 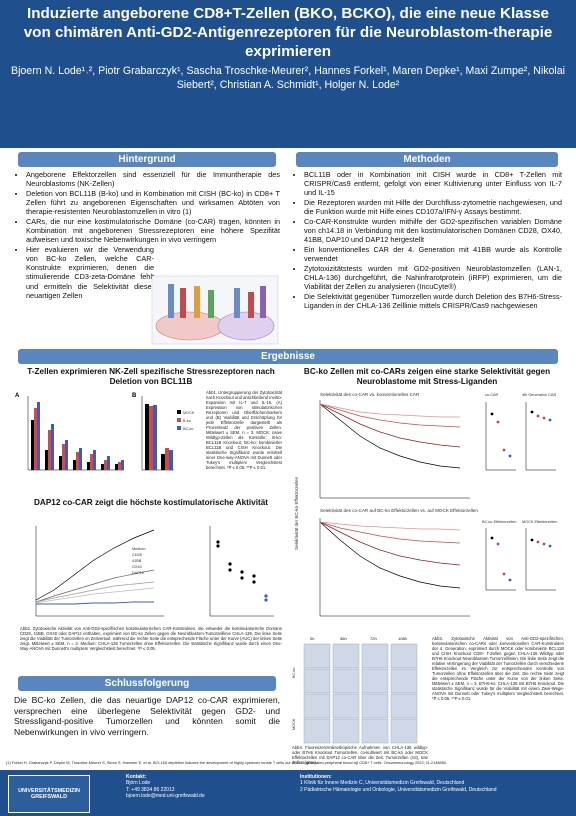 What do you see at coordinates (147, 159) in the screenshot?
I see `section-hintergrund: Hintergrund` at bounding box center [147, 159].